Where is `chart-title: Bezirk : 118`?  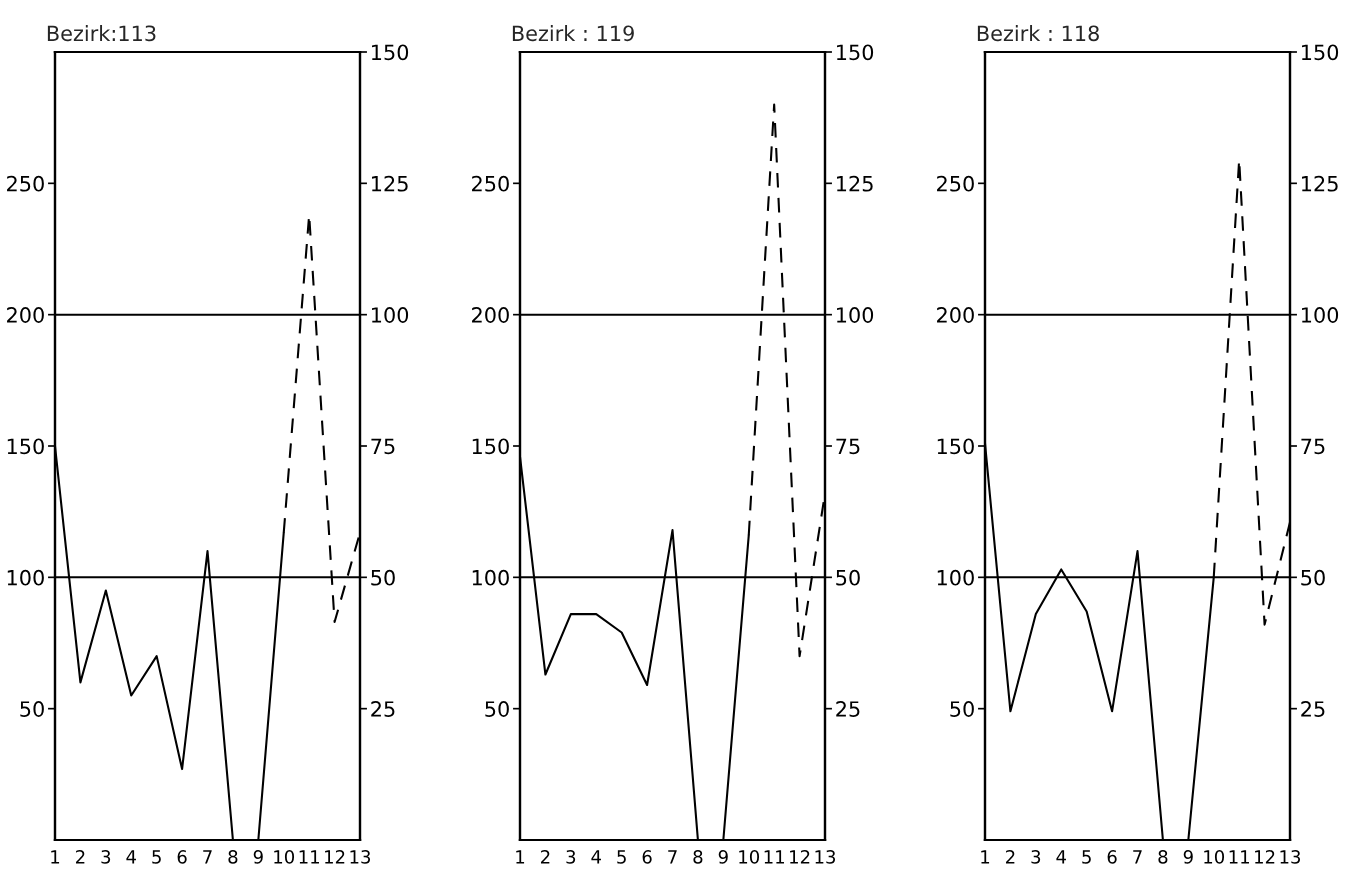
chart-title: Bezirk : 118 is located at coordinates (1038, 33).